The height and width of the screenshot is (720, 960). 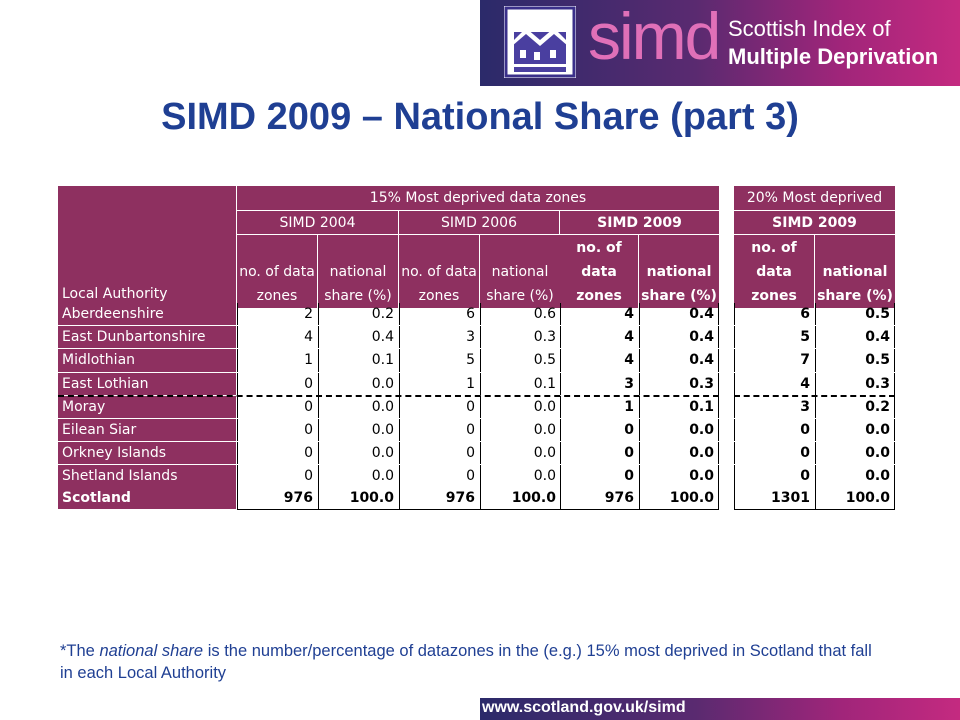 What do you see at coordinates (277, 314) in the screenshot?
I see `table-cell: 2` at bounding box center [277, 314].